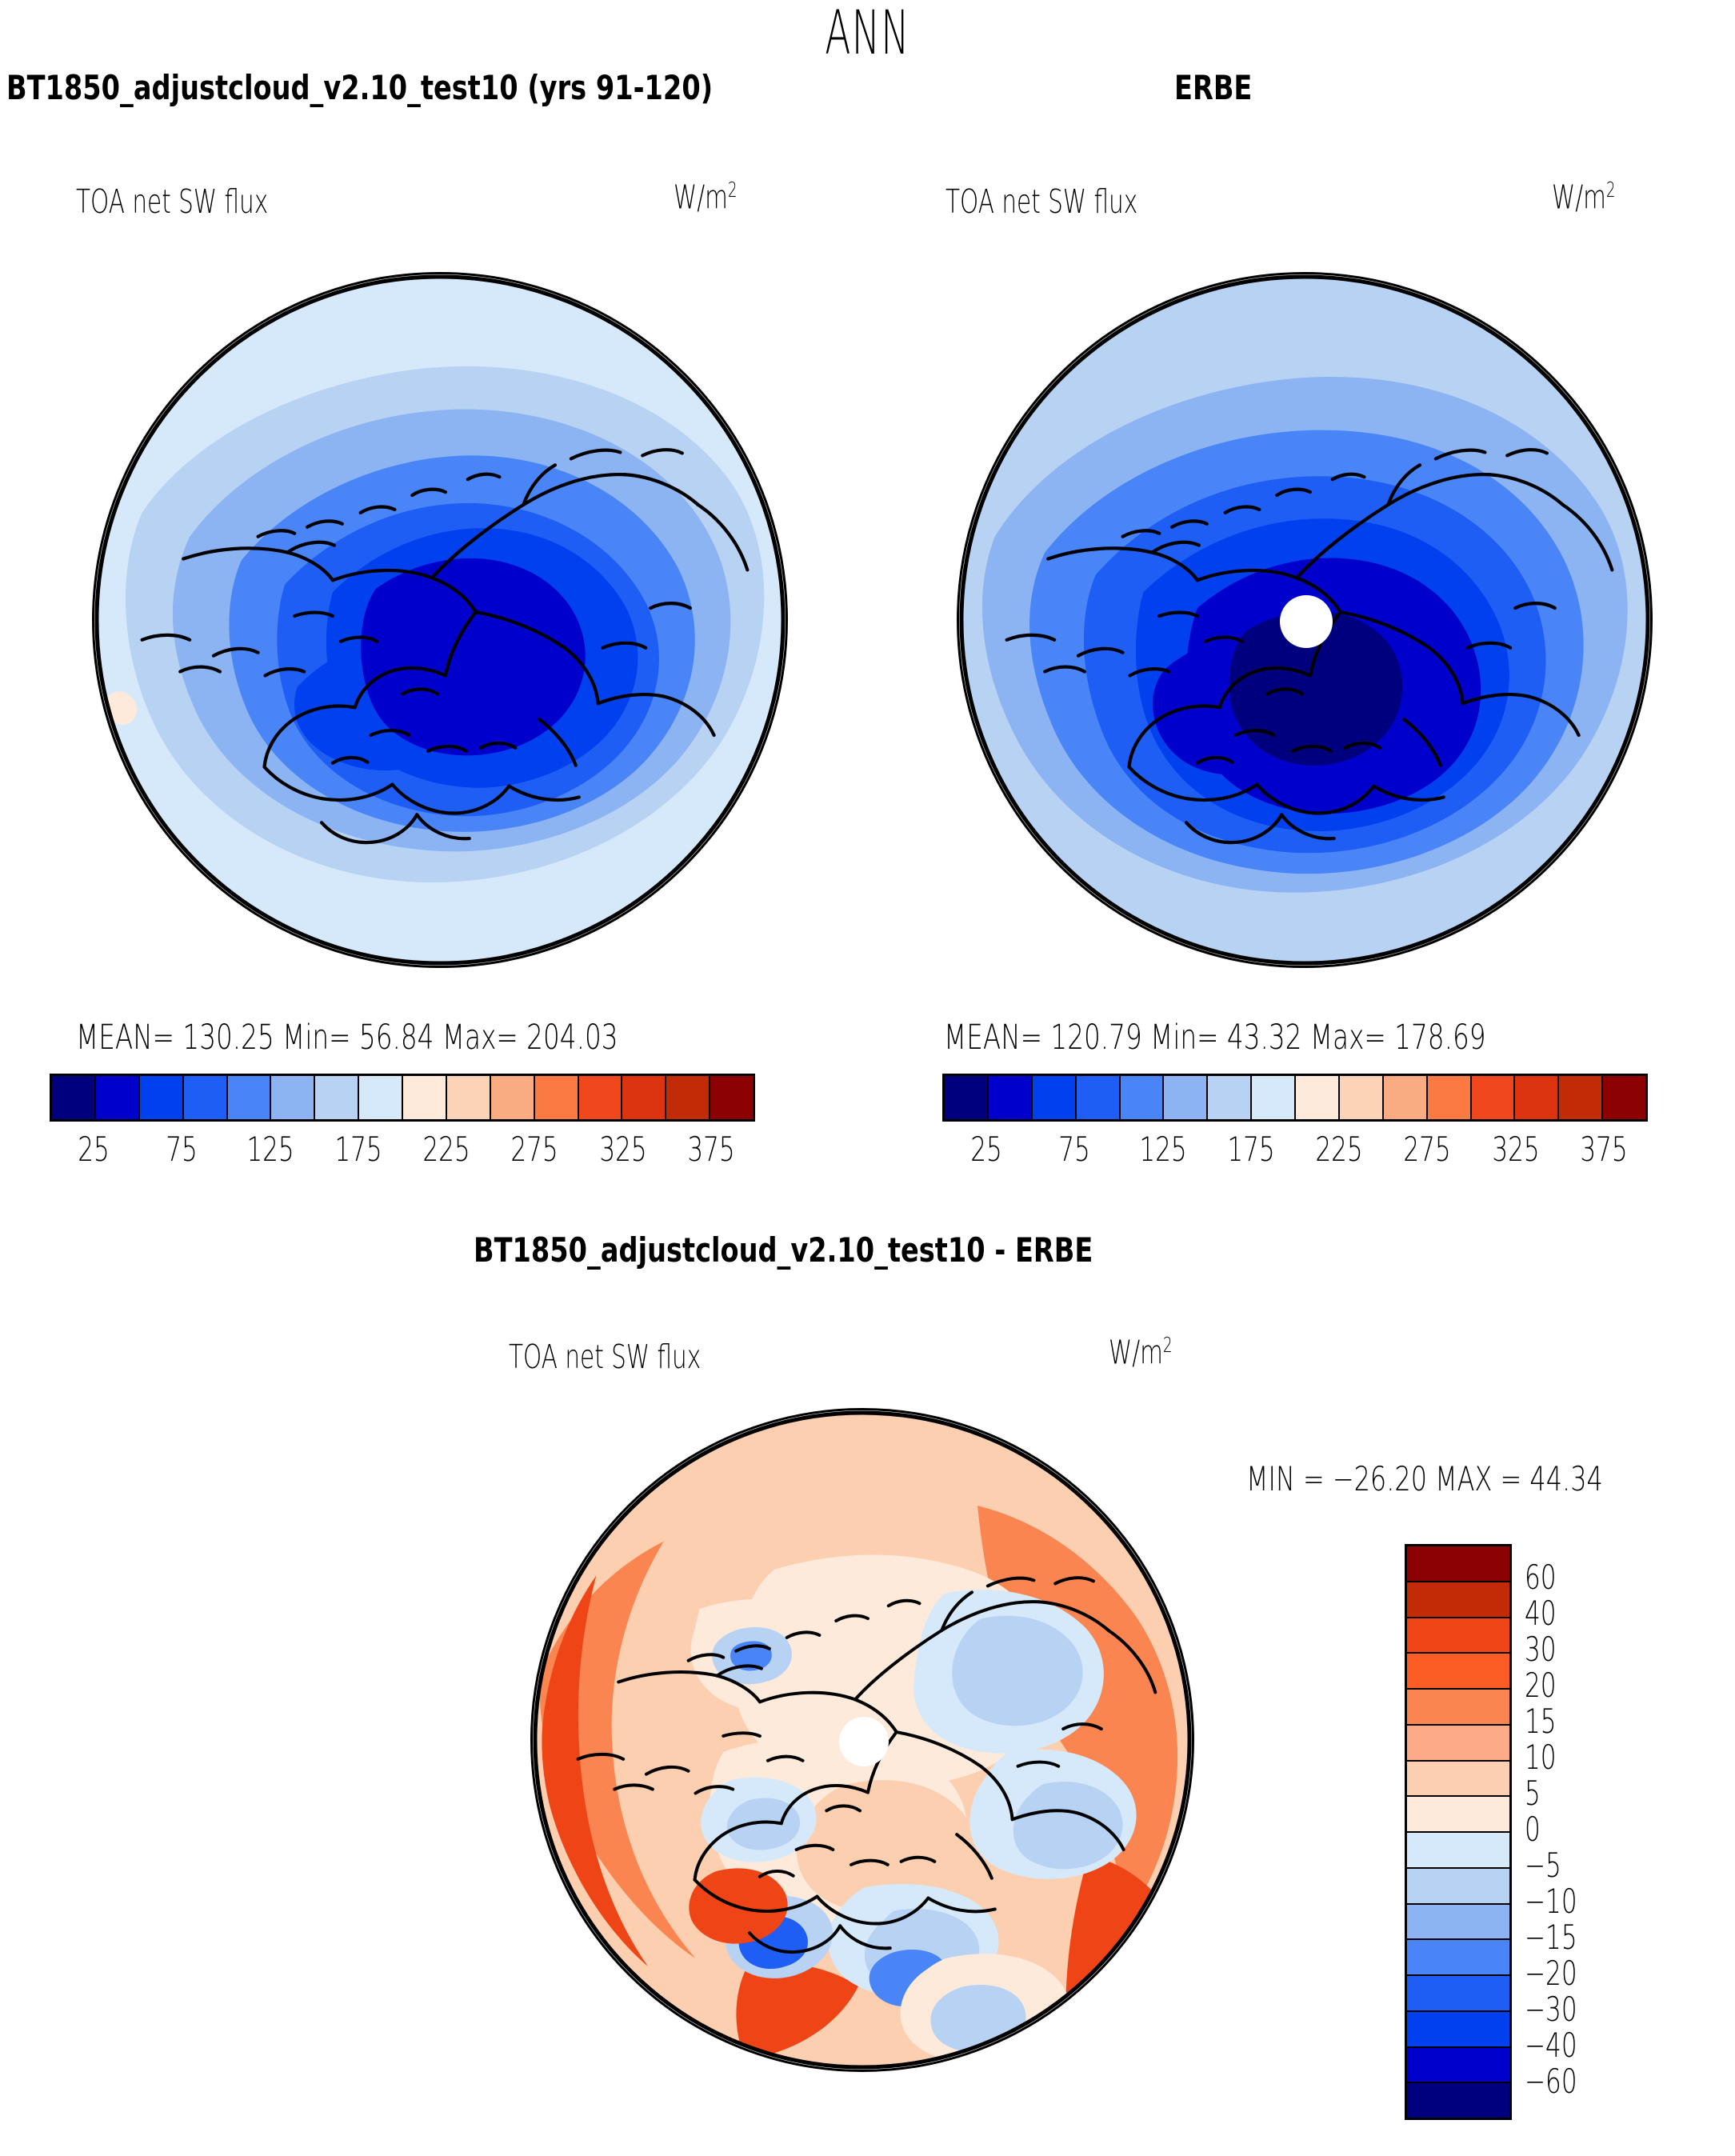  I want to click on map-contours-model, so click(440, 620).